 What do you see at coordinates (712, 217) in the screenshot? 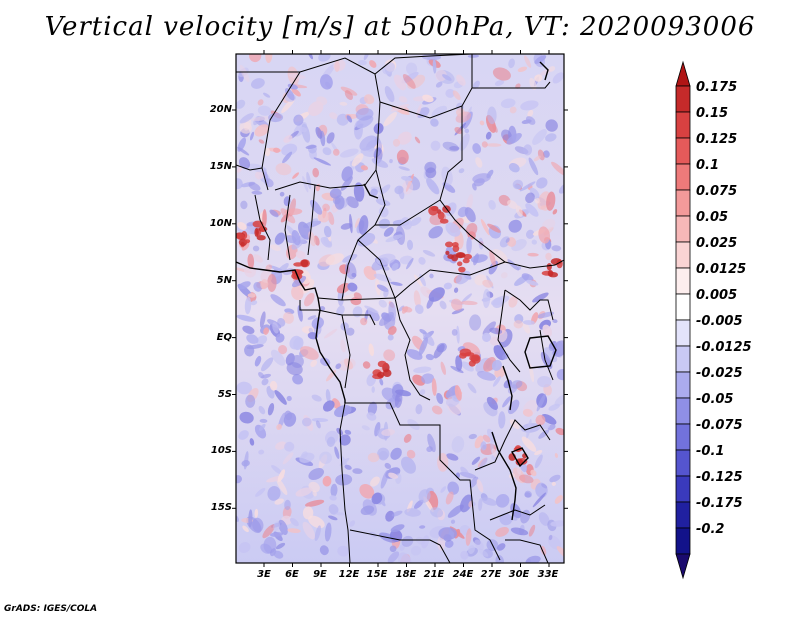
I see `colorbar-label: 0.05` at bounding box center [712, 217].